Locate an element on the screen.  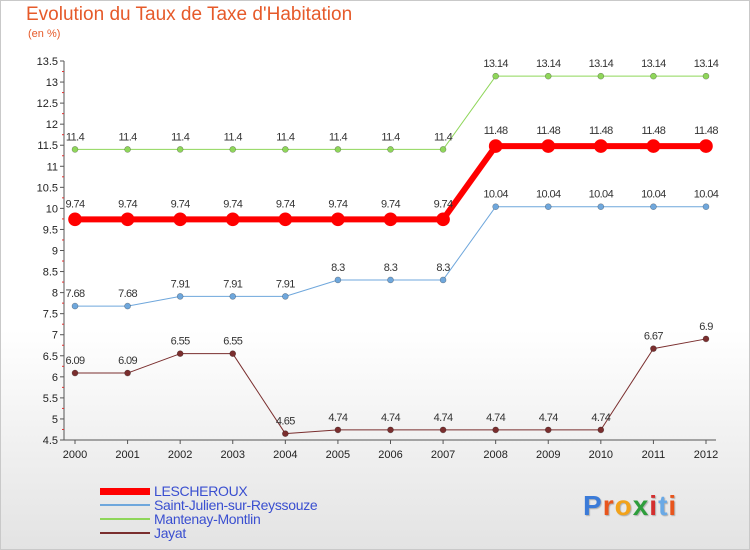
data-label-jayat: 4.65 is located at coordinates (285, 422).